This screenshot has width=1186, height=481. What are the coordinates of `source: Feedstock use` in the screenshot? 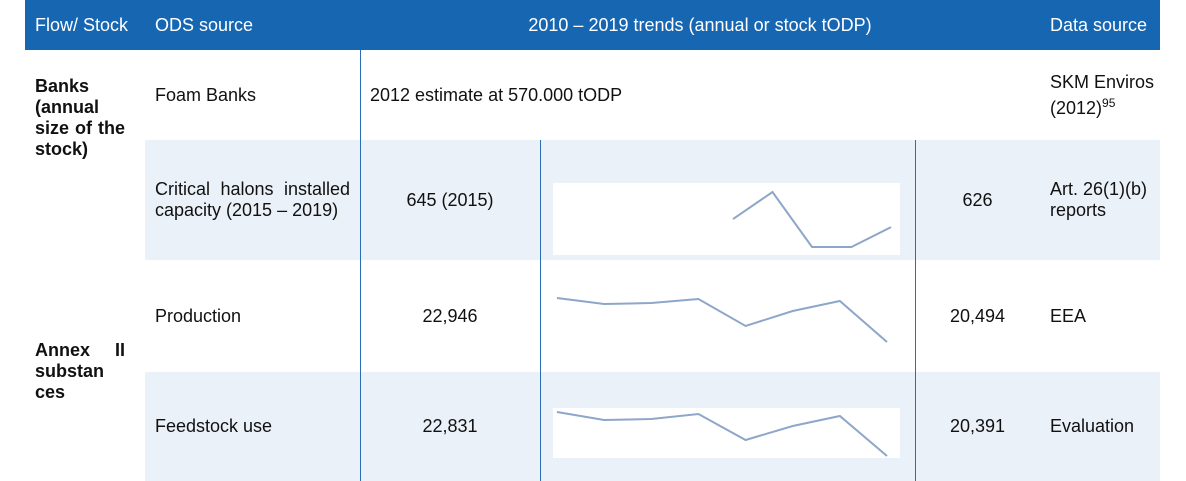 It's located at (214, 426).